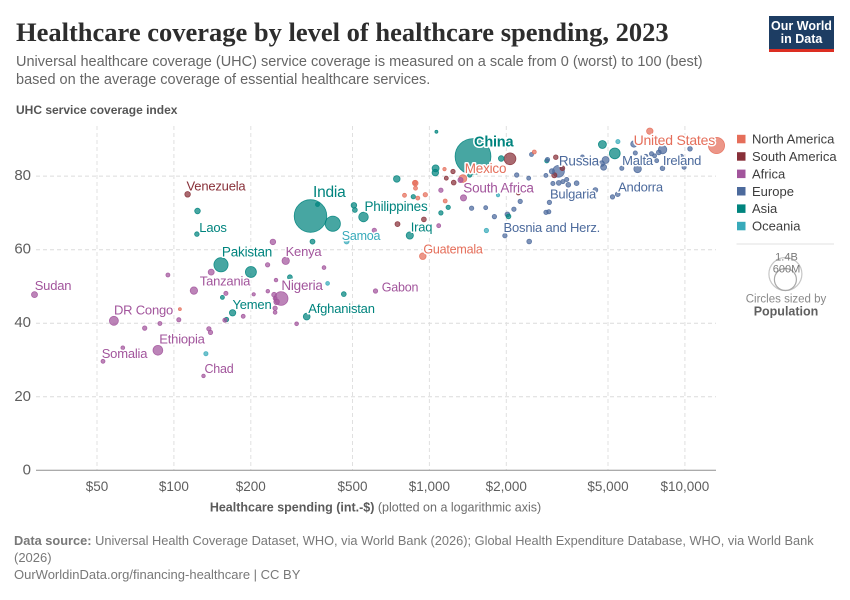 This screenshot has height=600, width=850. I want to click on svg-text: 1.4B, so click(786, 258).